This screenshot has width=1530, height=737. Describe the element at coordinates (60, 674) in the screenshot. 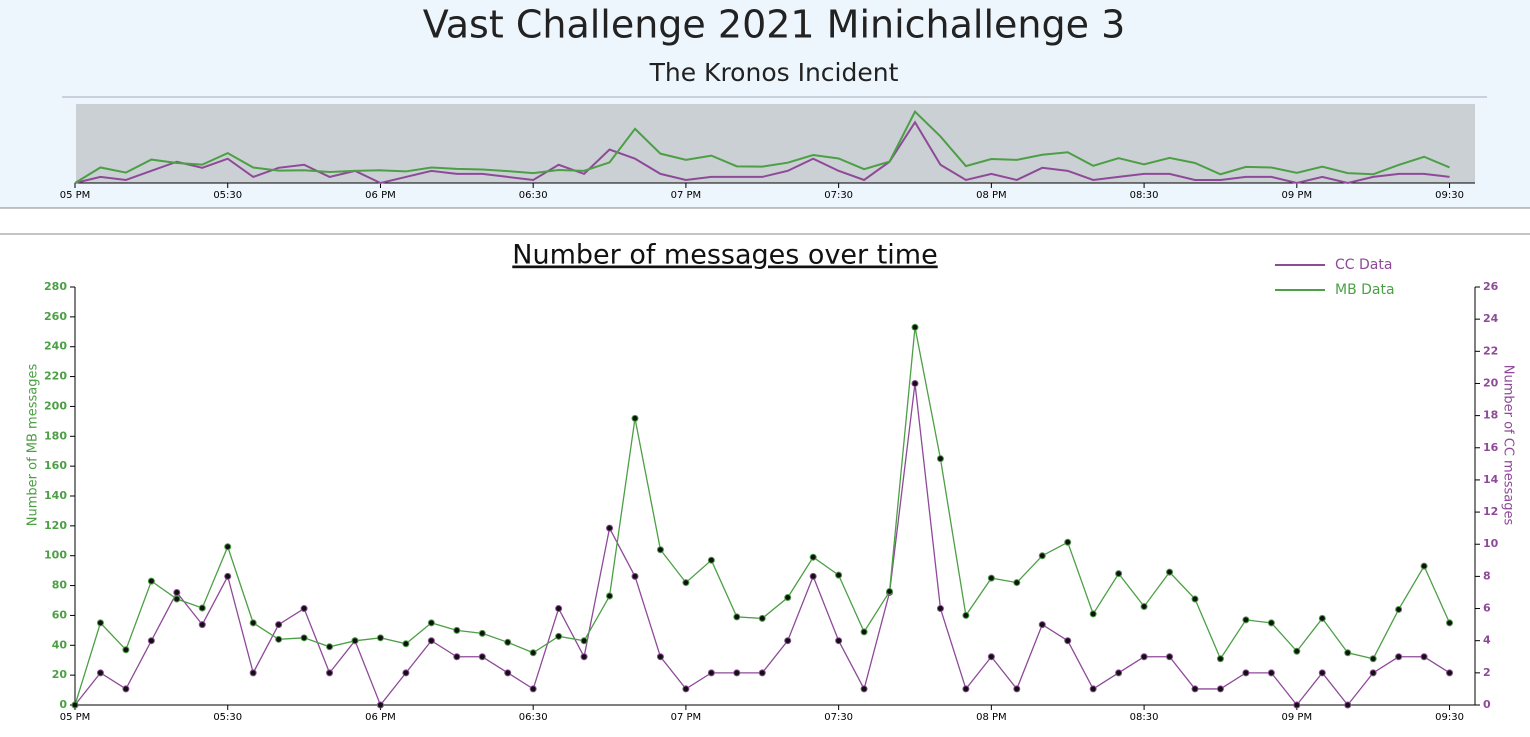

I see `y-tick-label: 20` at that location.